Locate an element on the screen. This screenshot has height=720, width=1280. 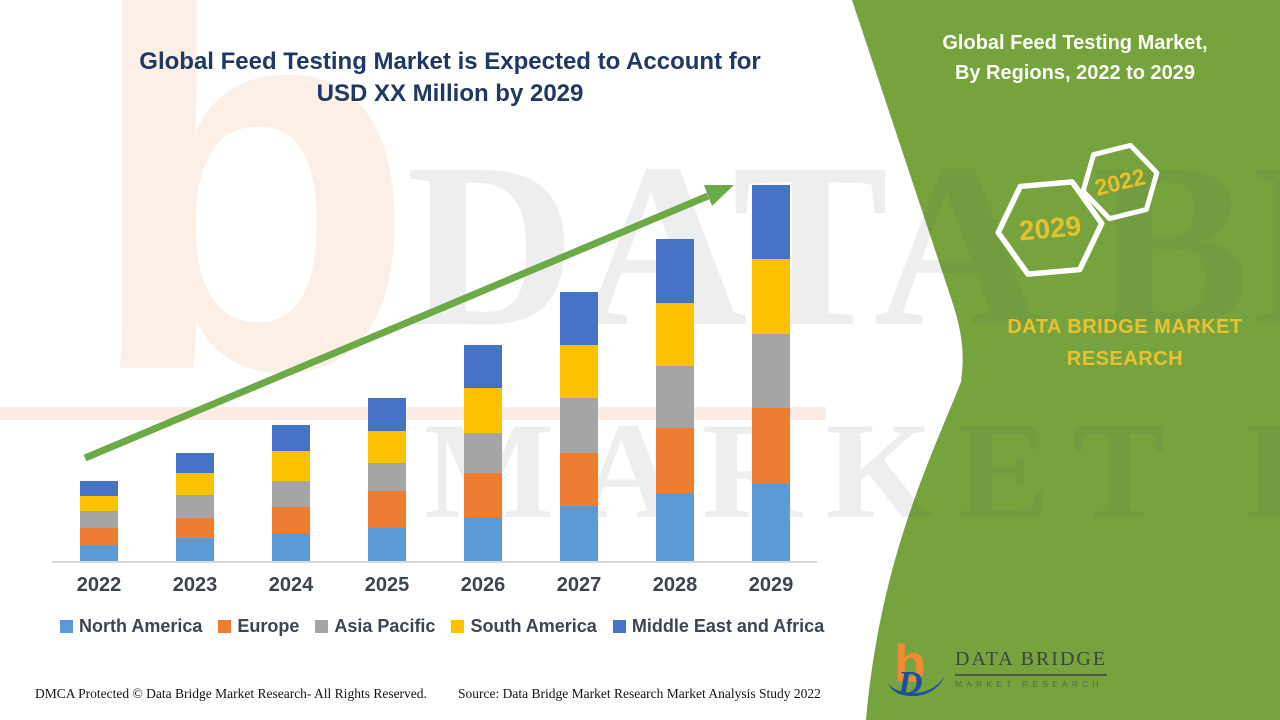
hexagon-2022: 2022 is located at coordinates (1120, 182).